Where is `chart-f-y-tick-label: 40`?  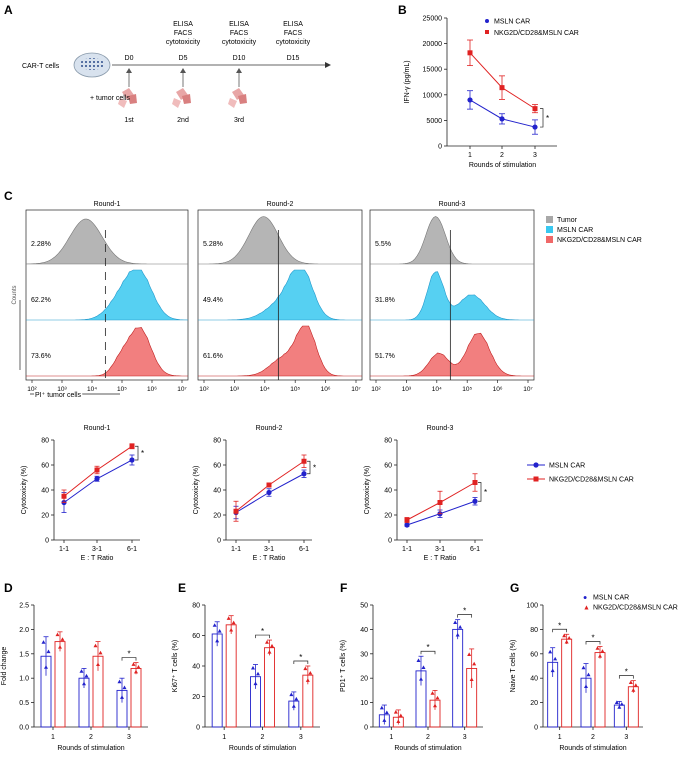
chart-f-y-tick-label: 40 is located at coordinates (364, 630).